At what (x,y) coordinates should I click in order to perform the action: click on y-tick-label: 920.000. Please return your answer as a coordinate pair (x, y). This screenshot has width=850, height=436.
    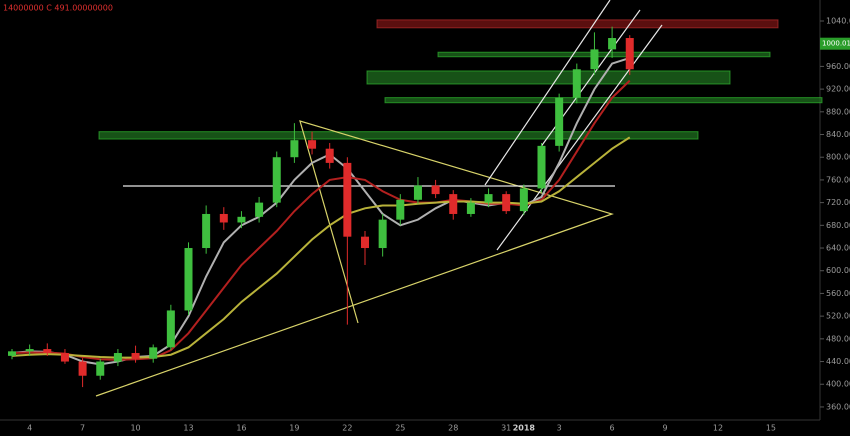
    Looking at the image, I should click on (838, 89).